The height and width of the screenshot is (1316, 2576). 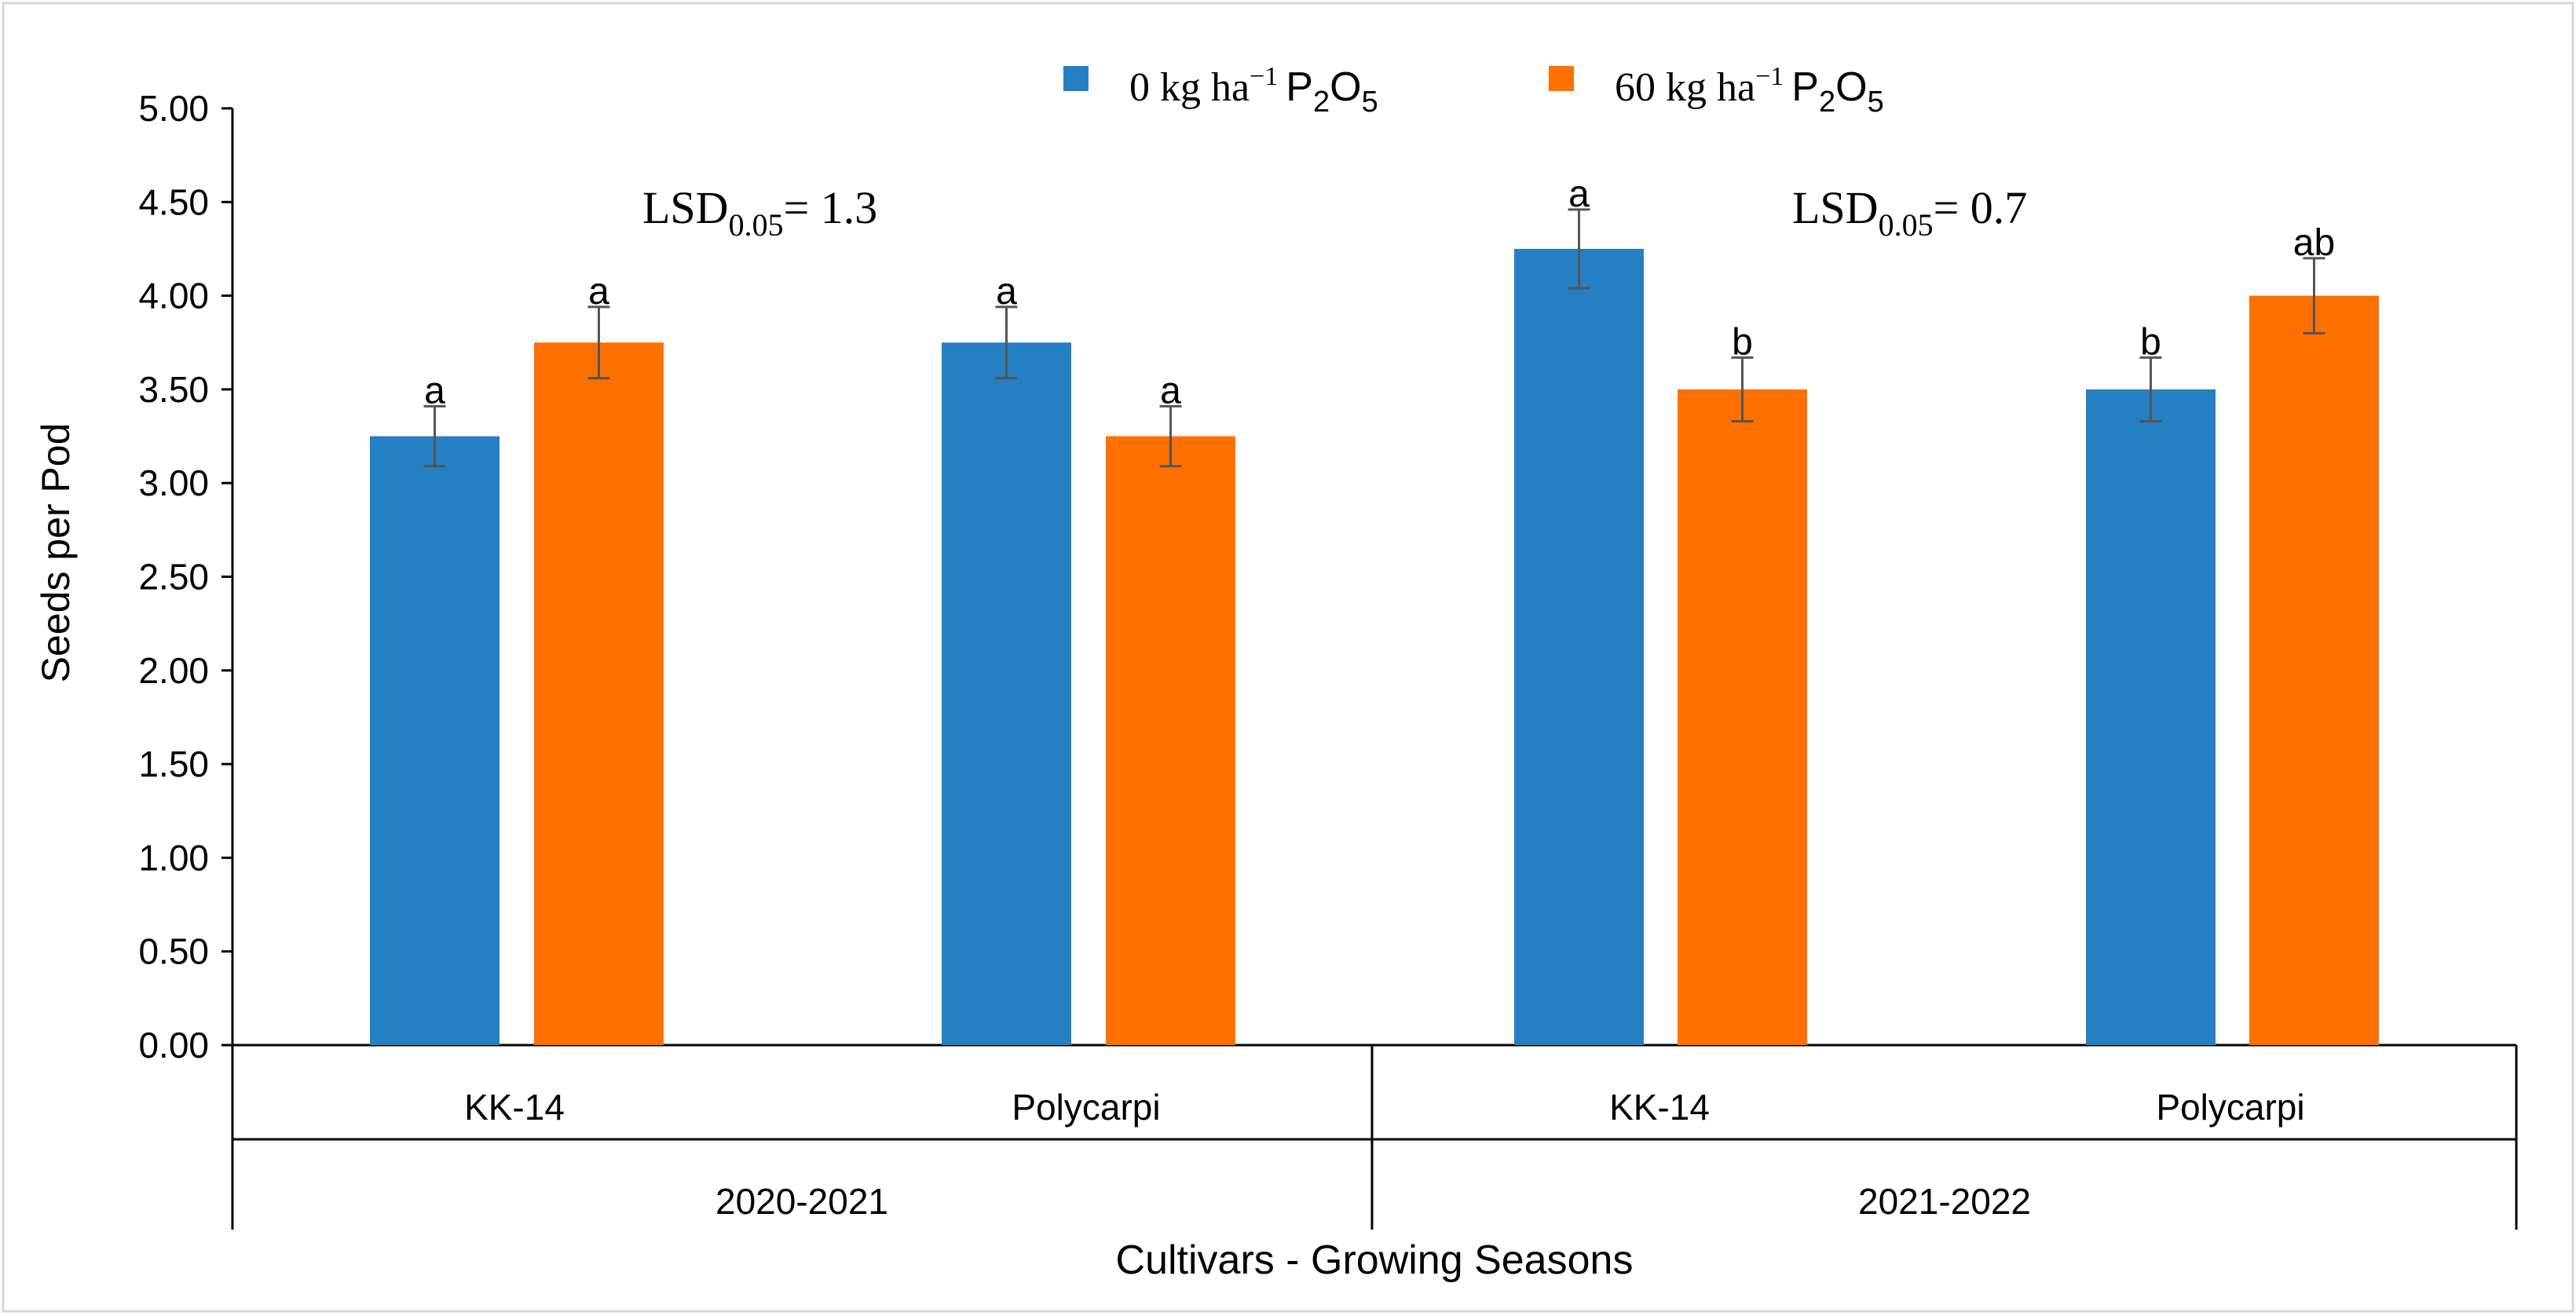 What do you see at coordinates (174, 389) in the screenshot?
I see `y-tick-label: 3.50` at bounding box center [174, 389].